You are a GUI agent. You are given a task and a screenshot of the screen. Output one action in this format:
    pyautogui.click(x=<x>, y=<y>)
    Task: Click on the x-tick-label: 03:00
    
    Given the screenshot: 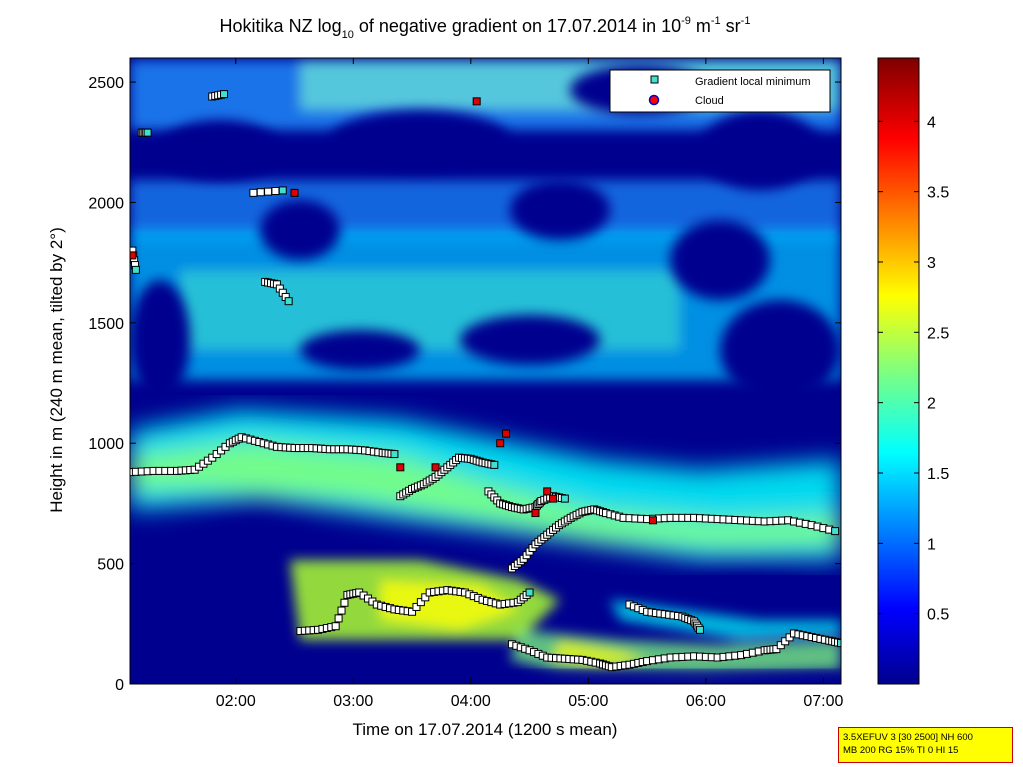 What is the action you would take?
    pyautogui.click(x=353, y=701)
    